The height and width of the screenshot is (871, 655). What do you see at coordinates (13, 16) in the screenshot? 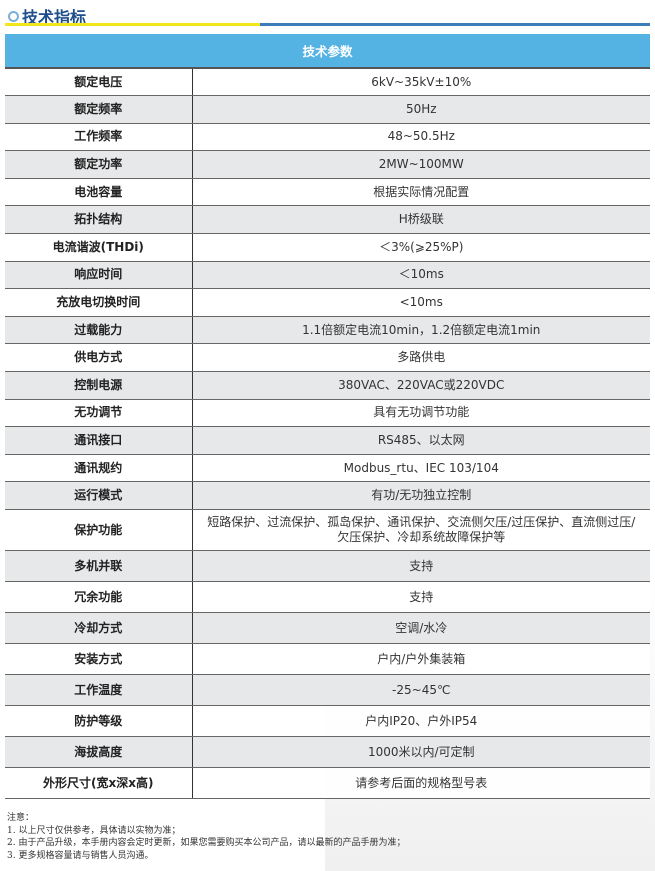
I see `ring-icon` at bounding box center [13, 16].